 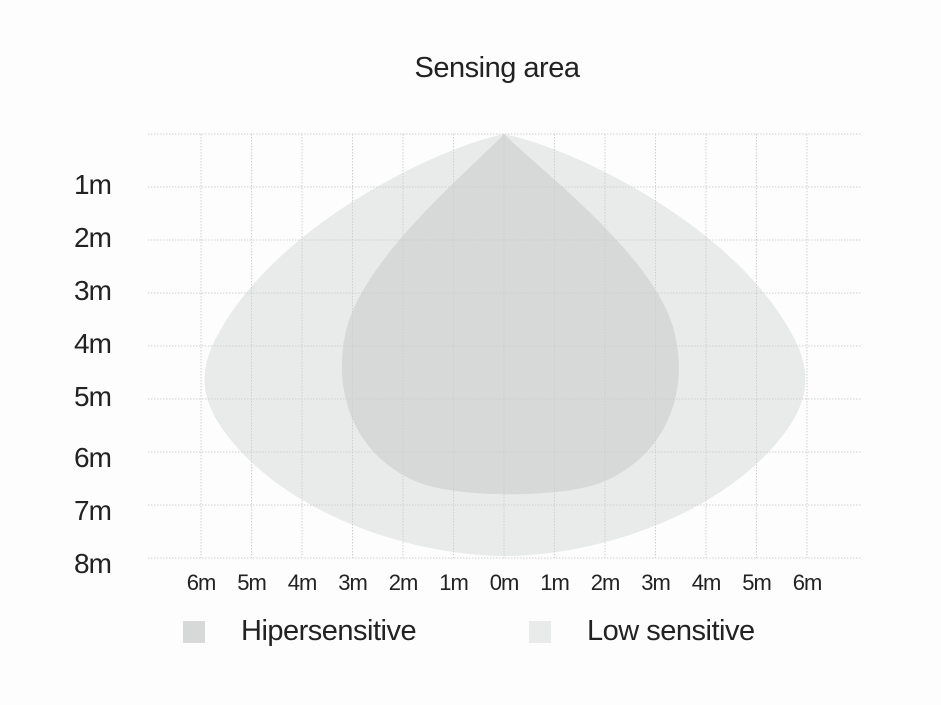 What do you see at coordinates (540, 631) in the screenshot?
I see `low-sensitive-swatch` at bounding box center [540, 631].